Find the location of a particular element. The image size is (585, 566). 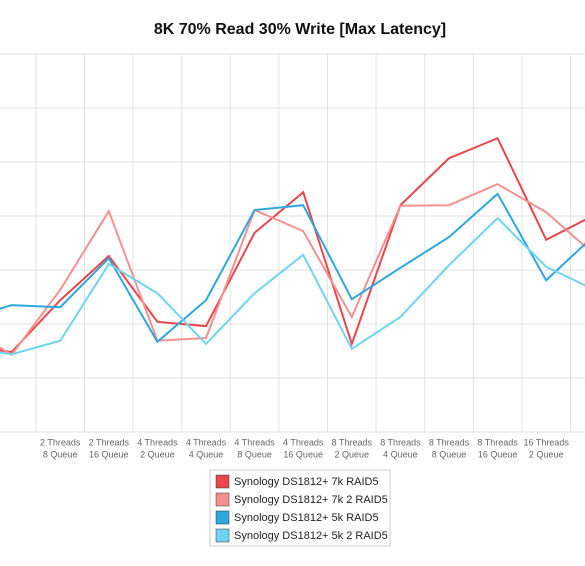

legend-box is located at coordinates (300, 508).